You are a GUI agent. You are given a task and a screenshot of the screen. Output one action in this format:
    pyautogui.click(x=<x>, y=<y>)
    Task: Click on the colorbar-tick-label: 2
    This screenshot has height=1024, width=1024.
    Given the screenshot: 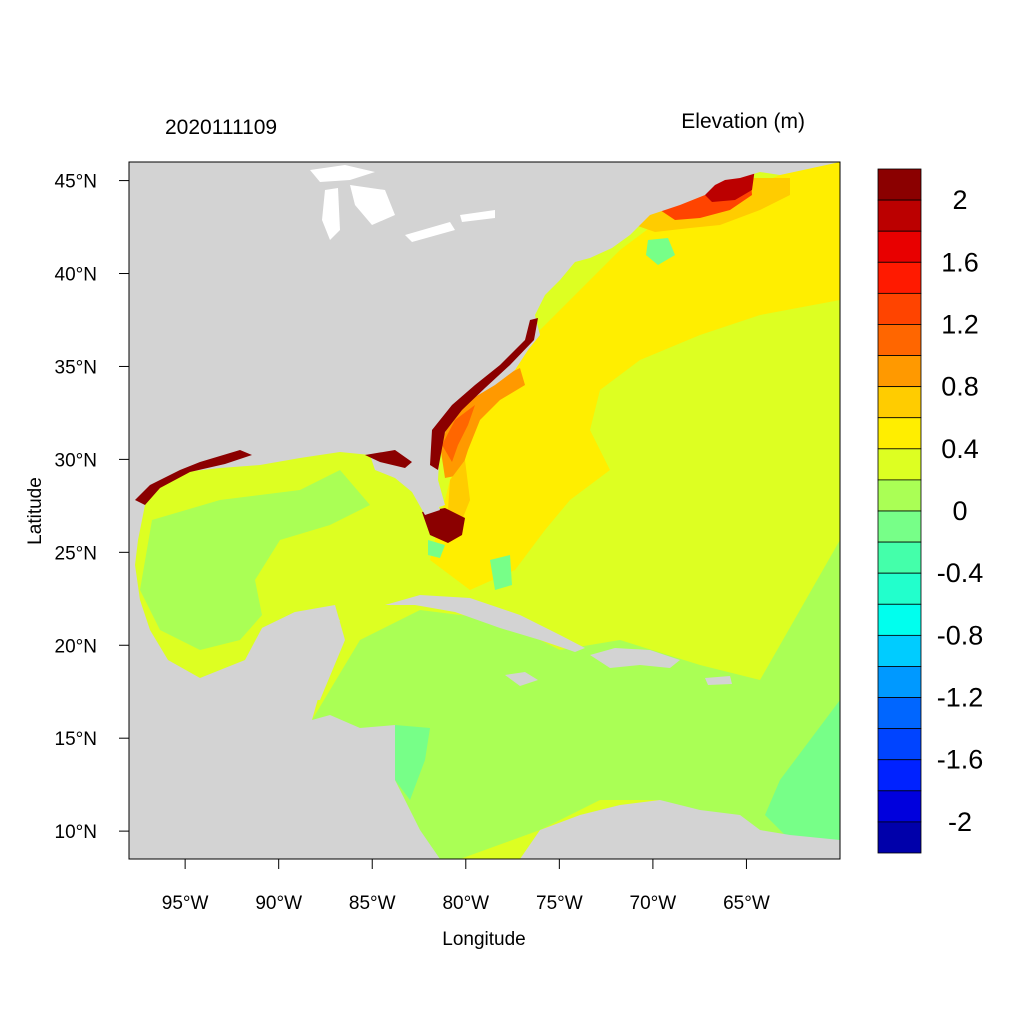 What is the action you would take?
    pyautogui.click(x=959, y=200)
    